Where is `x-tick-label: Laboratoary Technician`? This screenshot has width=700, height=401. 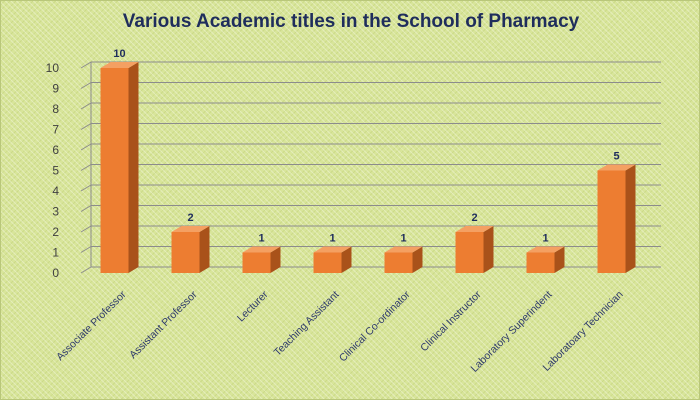 x-tick-label: Laboratoary Technician is located at coordinates (582, 331).